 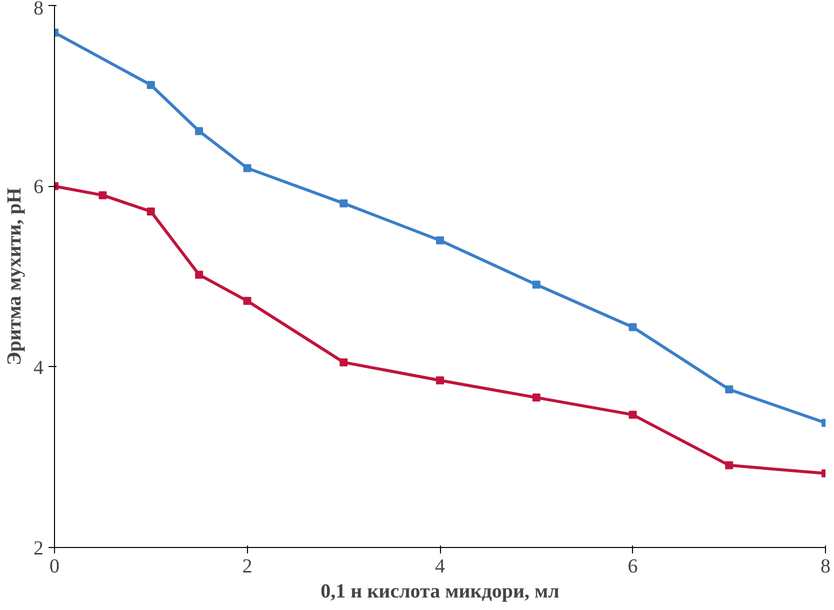 I want to click on y-tick-label: 2, so click(x=39, y=549).